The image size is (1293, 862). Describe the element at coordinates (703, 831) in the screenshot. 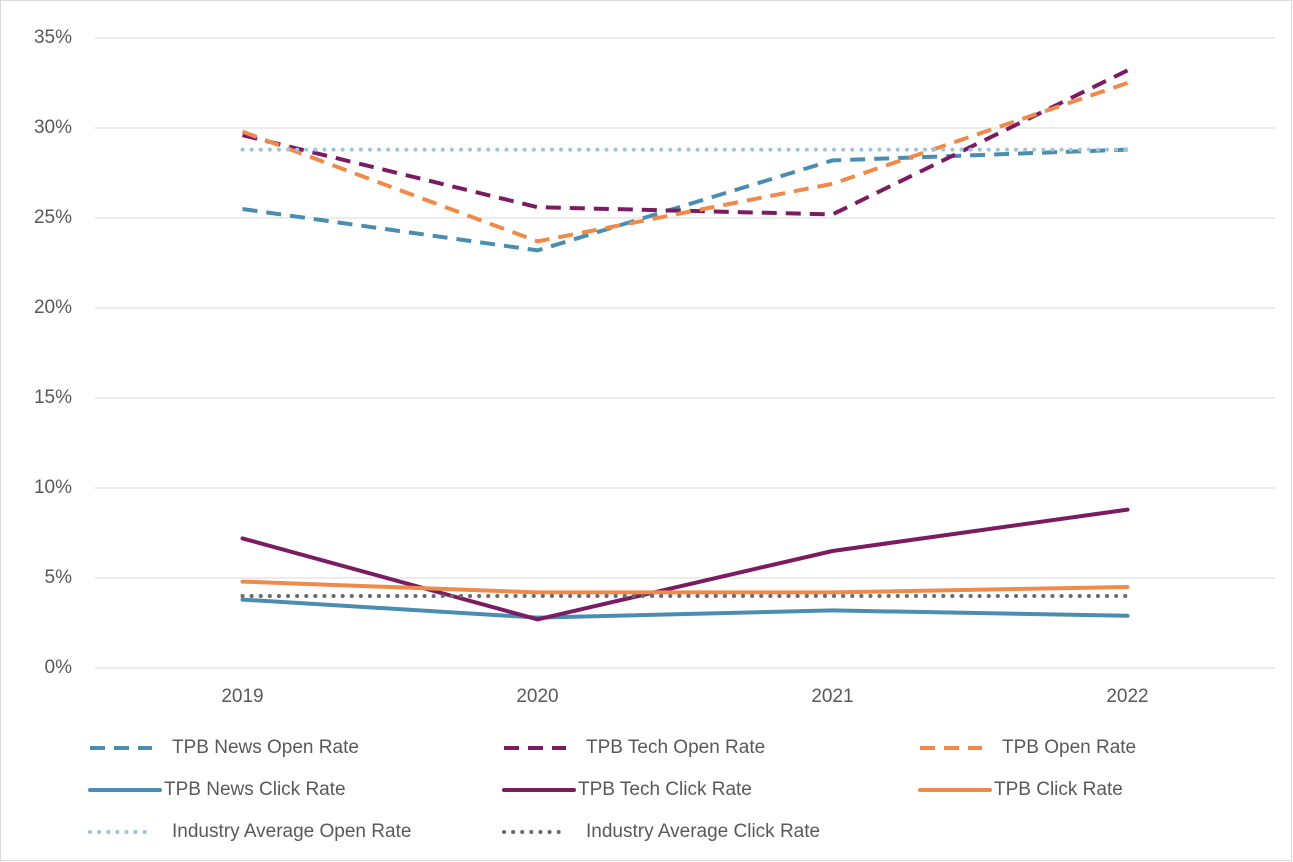

I see `legend-label: Industry Average Click Rate` at that location.